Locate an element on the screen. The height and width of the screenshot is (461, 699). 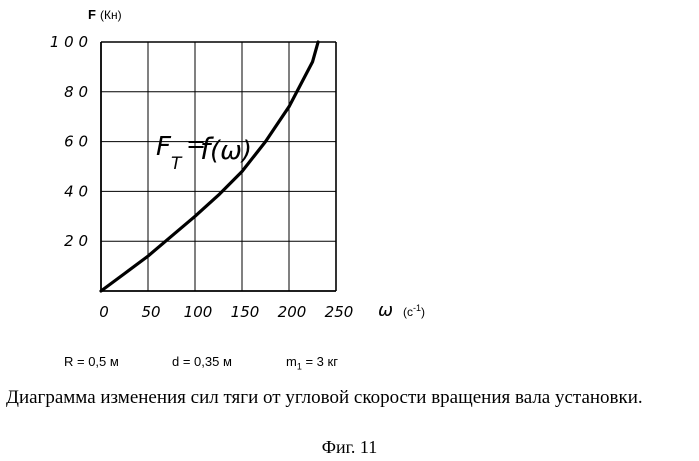
y-tick-label: 4 0 is located at coordinates (76, 191).